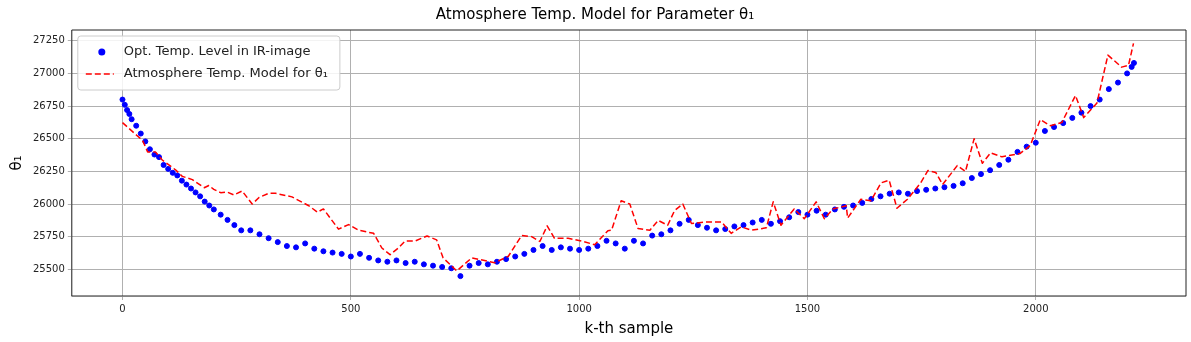 The width and height of the screenshot is (1191, 342). I want to click on x-tick-label: 0, so click(122, 308).